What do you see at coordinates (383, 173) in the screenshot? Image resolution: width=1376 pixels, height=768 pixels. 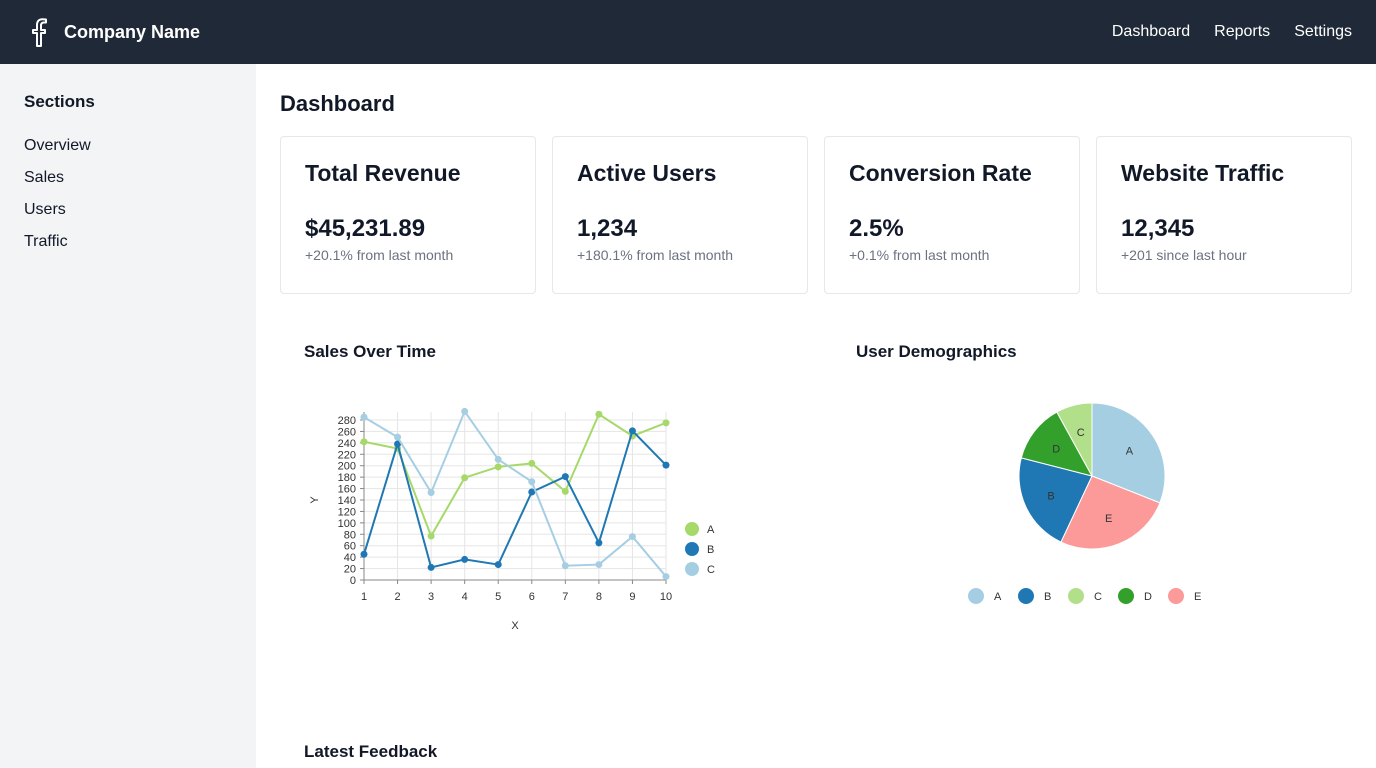 I see `card-title: Total Revenue` at bounding box center [383, 173].